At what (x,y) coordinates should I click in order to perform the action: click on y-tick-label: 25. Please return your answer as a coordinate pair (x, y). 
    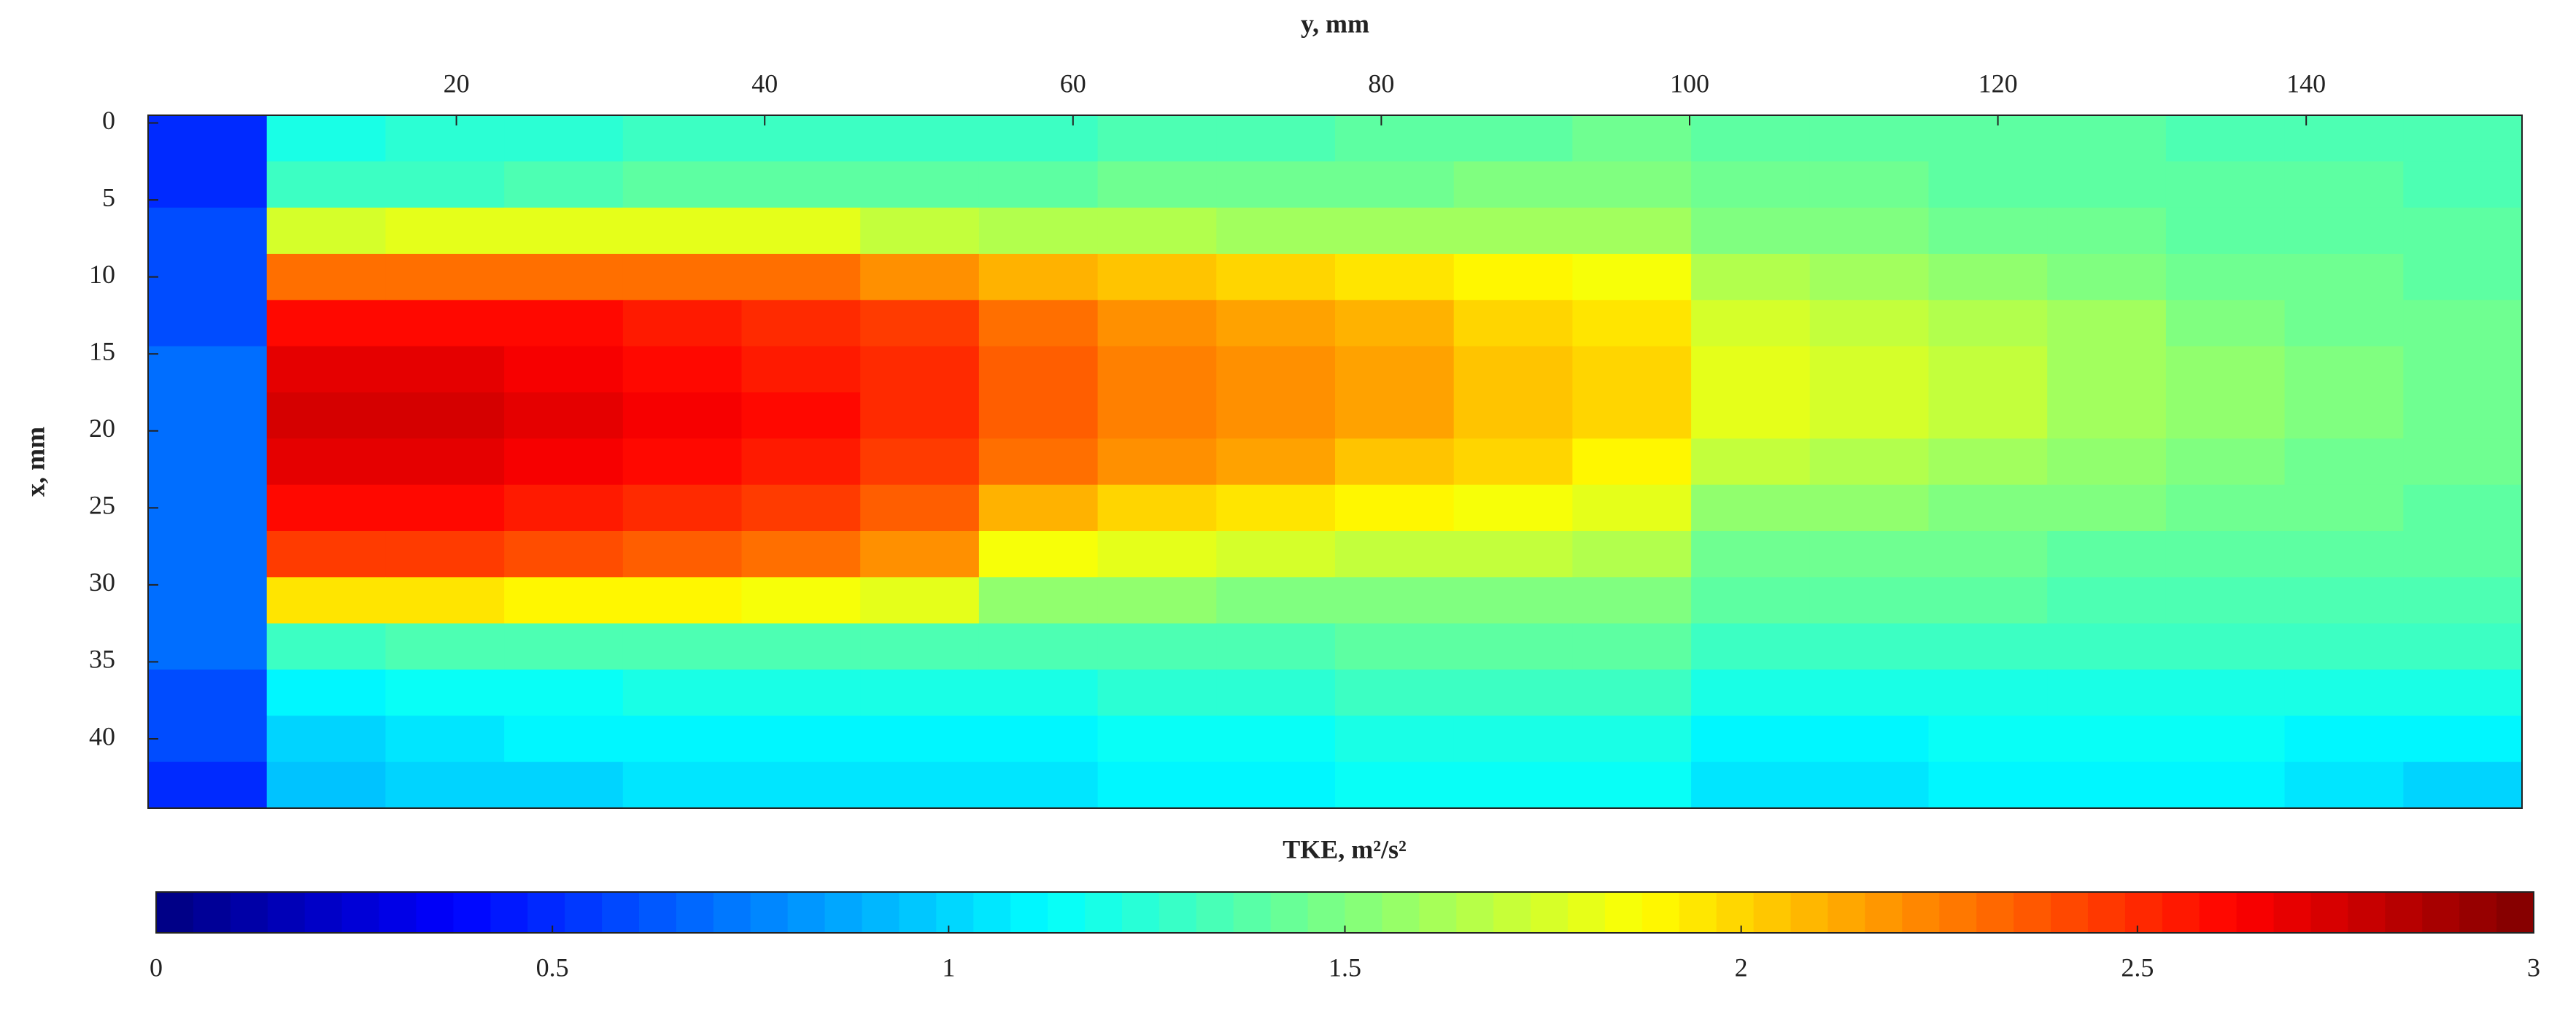
    Looking at the image, I should click on (102, 505).